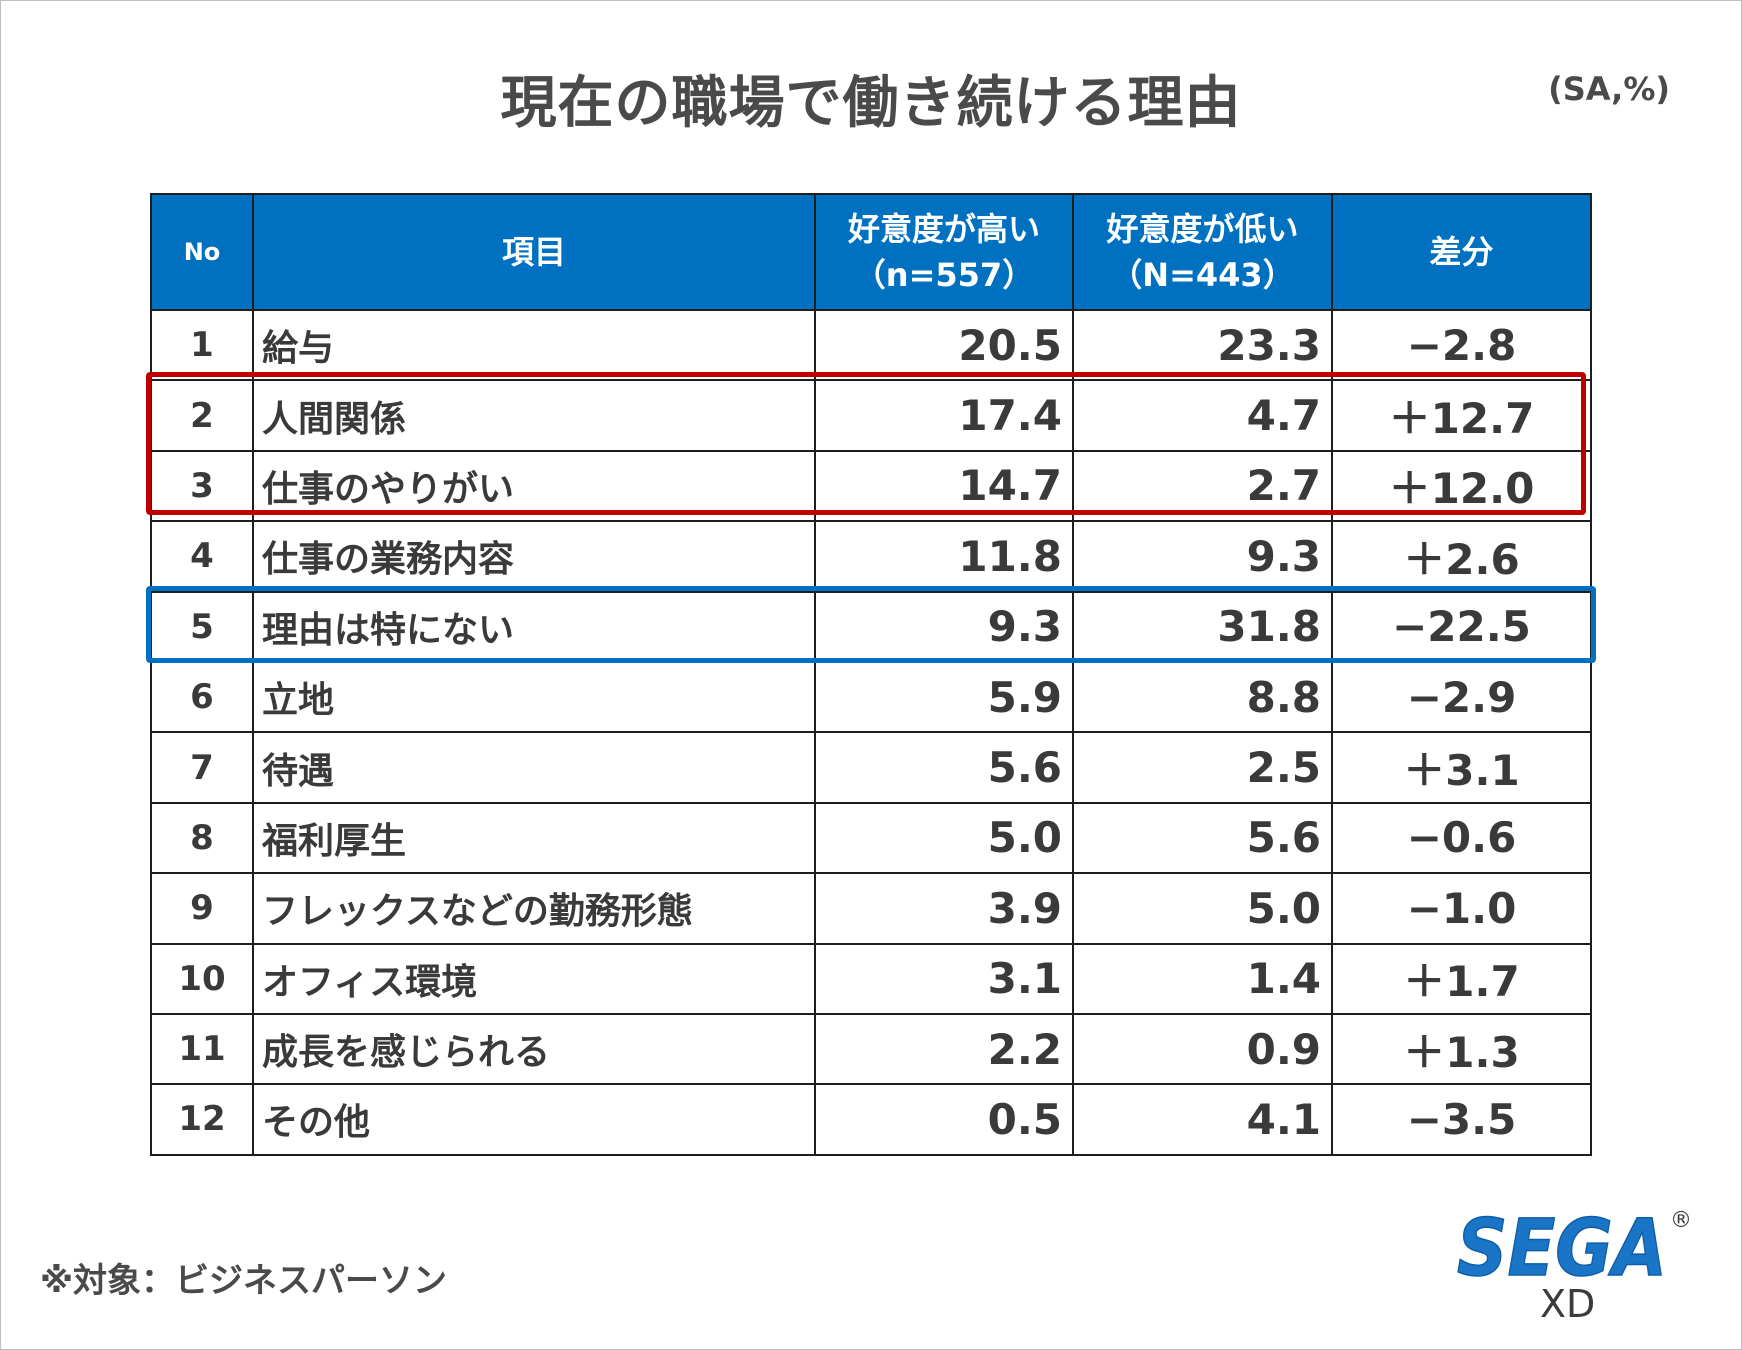 Image resolution: width=1742 pixels, height=1350 pixels. Describe the element at coordinates (202, 978) in the screenshot. I see `row-no: 10` at that location.